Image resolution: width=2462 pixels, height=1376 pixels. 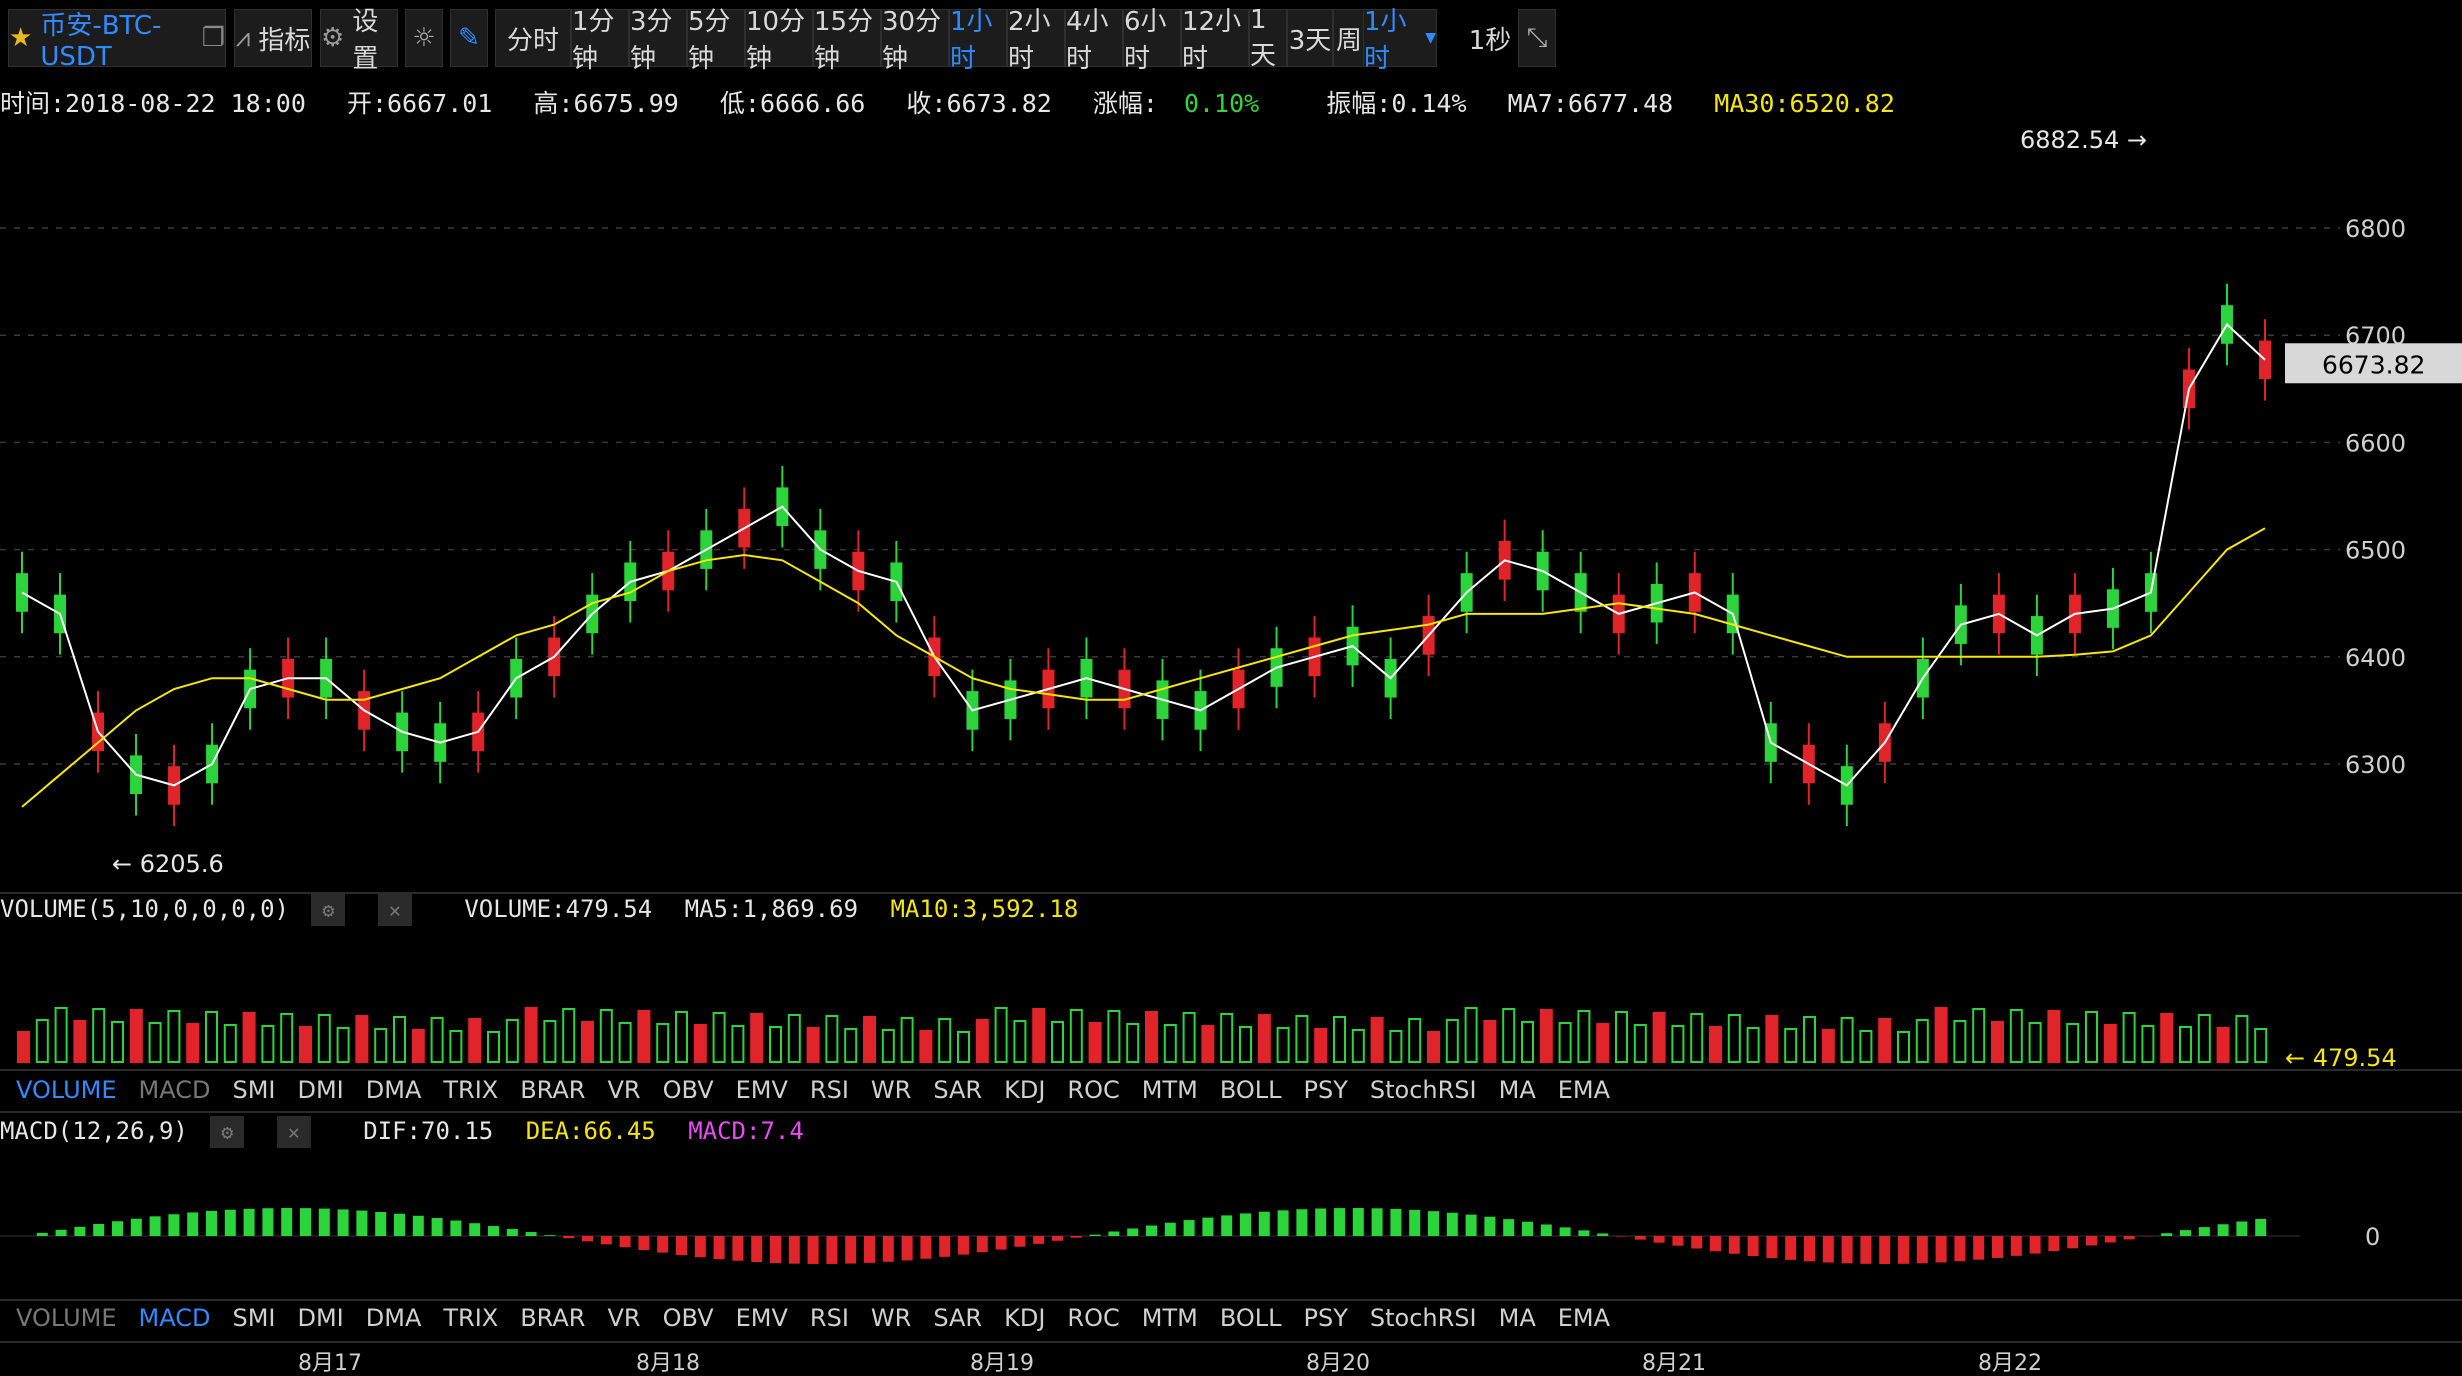 What do you see at coordinates (359, 40) in the screenshot?
I see `settings-button: ⚙ 设置` at bounding box center [359, 40].